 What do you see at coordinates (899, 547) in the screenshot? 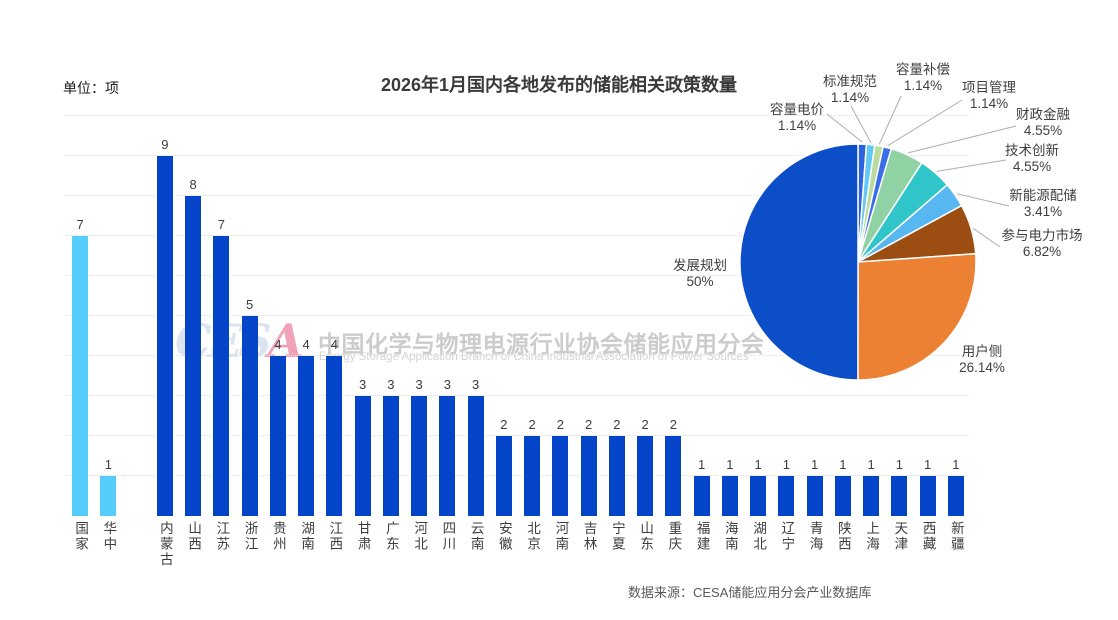
I see `x-label-slot: 天津` at bounding box center [899, 547].